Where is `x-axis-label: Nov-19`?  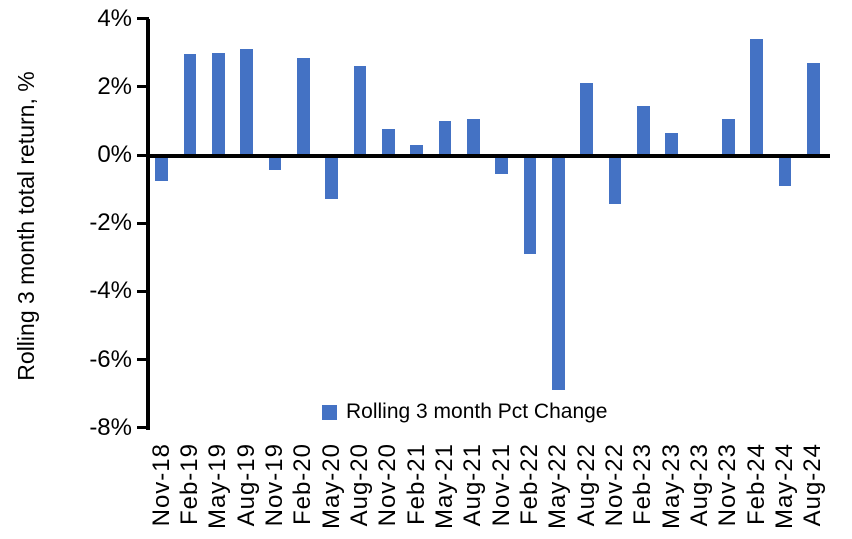
x-axis-label: Nov-19 is located at coordinates (274, 485).